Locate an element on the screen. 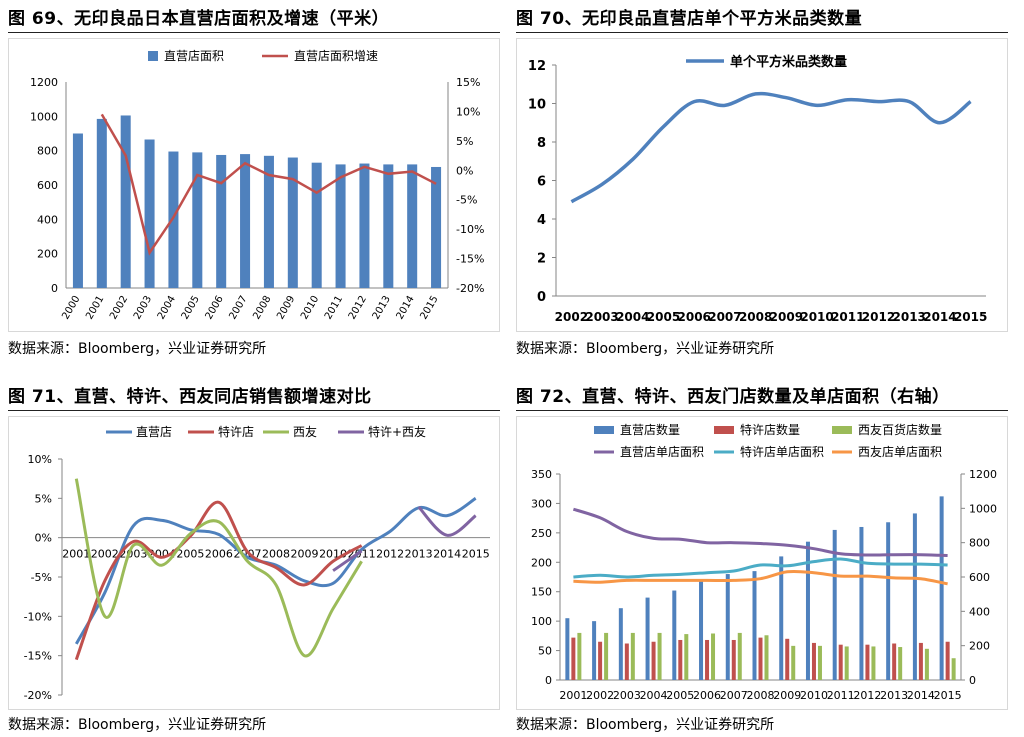 The image size is (1024, 737). y-tick-label: 4 is located at coordinates (541, 220).